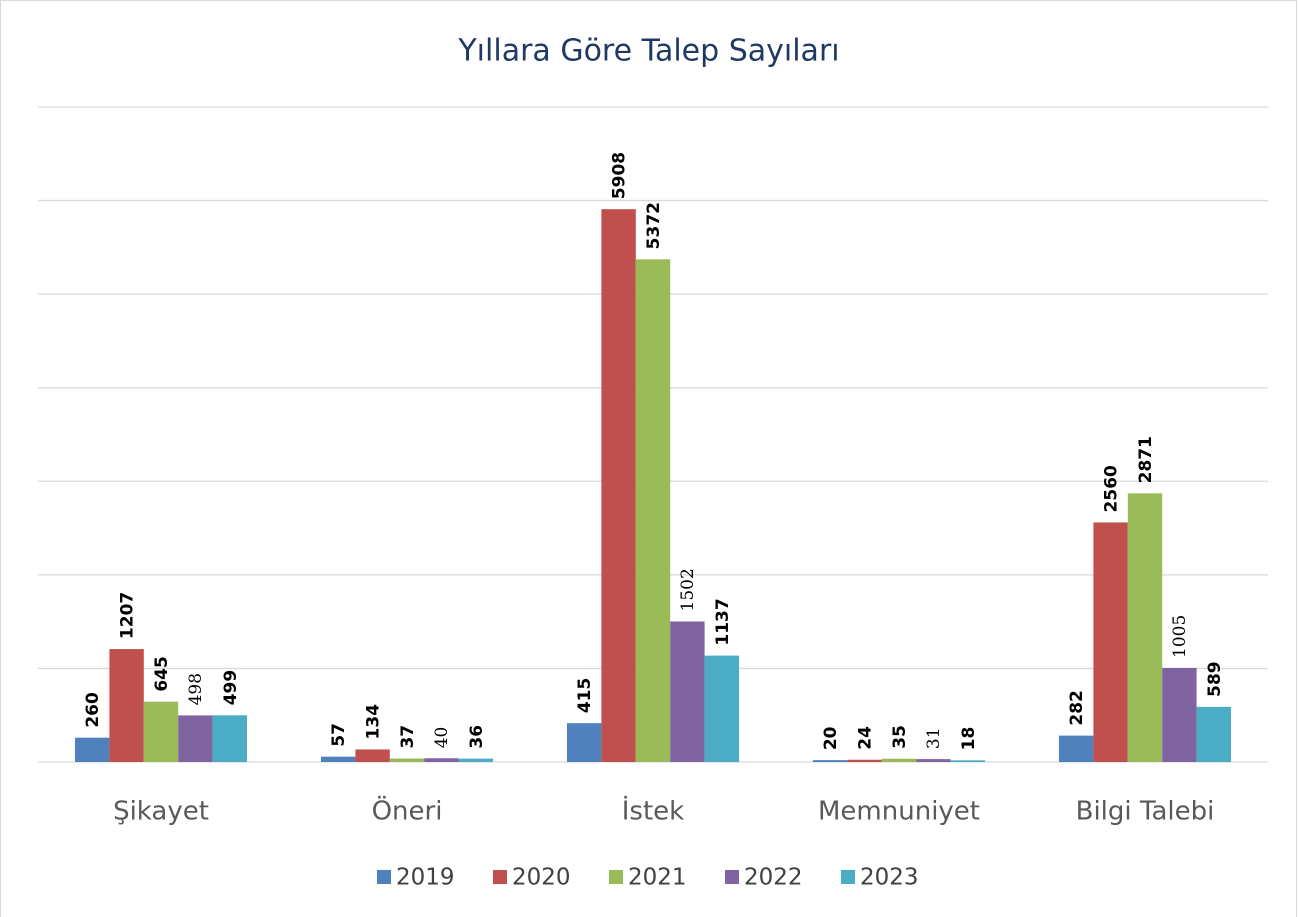 The image size is (1298, 917). Describe the element at coordinates (620, 175) in the screenshot. I see `data-label: 5908` at that location.